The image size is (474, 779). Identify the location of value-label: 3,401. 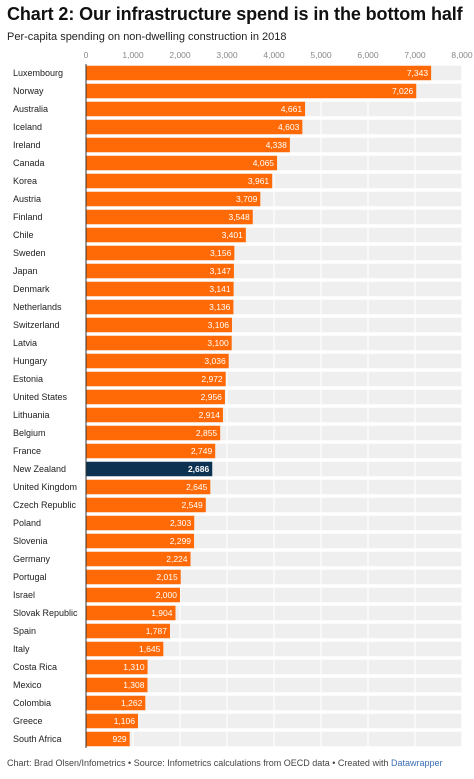
(233, 235).